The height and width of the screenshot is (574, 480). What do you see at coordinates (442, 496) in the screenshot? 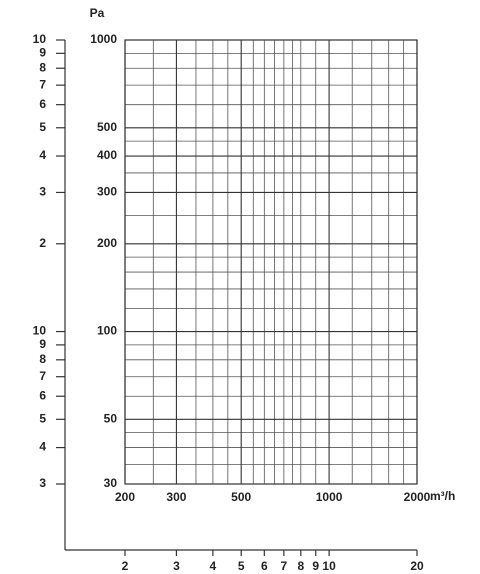
I see `x-axis-label: m³/h` at bounding box center [442, 496].